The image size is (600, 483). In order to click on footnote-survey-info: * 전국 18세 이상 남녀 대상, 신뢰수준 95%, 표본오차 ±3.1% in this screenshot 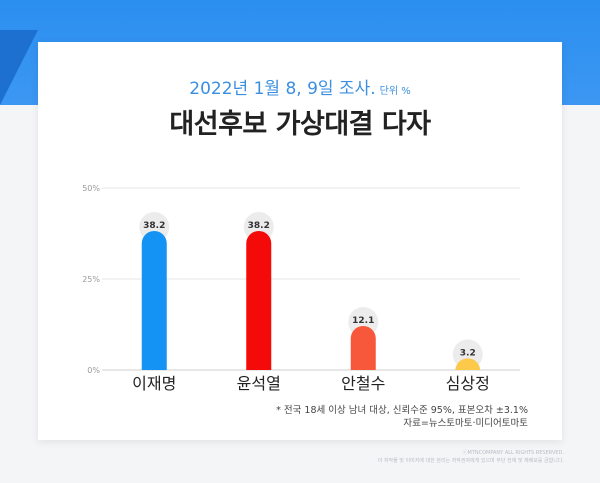, I will do `click(402, 410)`.